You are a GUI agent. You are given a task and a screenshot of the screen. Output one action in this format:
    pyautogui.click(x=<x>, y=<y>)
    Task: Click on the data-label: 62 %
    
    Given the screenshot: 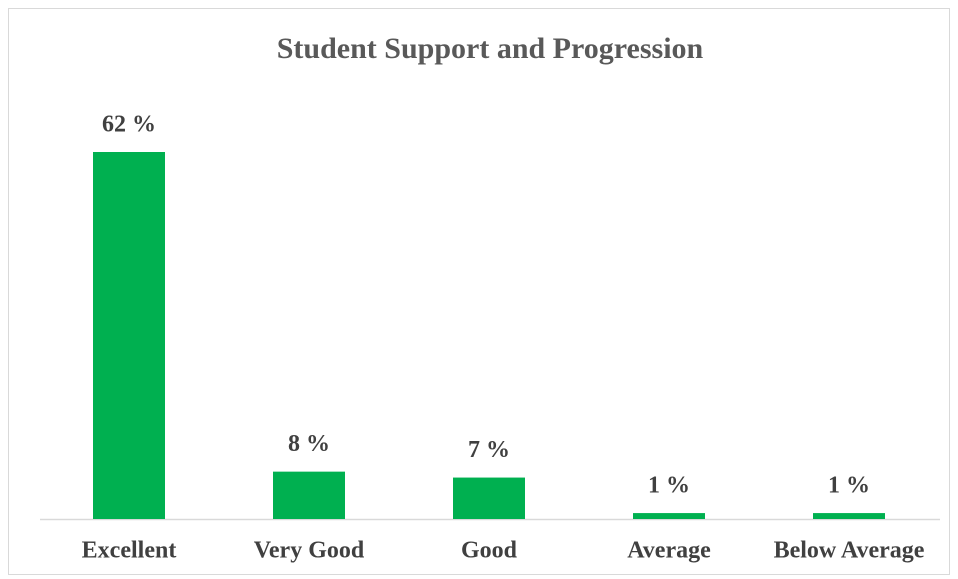 What is the action you would take?
    pyautogui.click(x=129, y=125)
    